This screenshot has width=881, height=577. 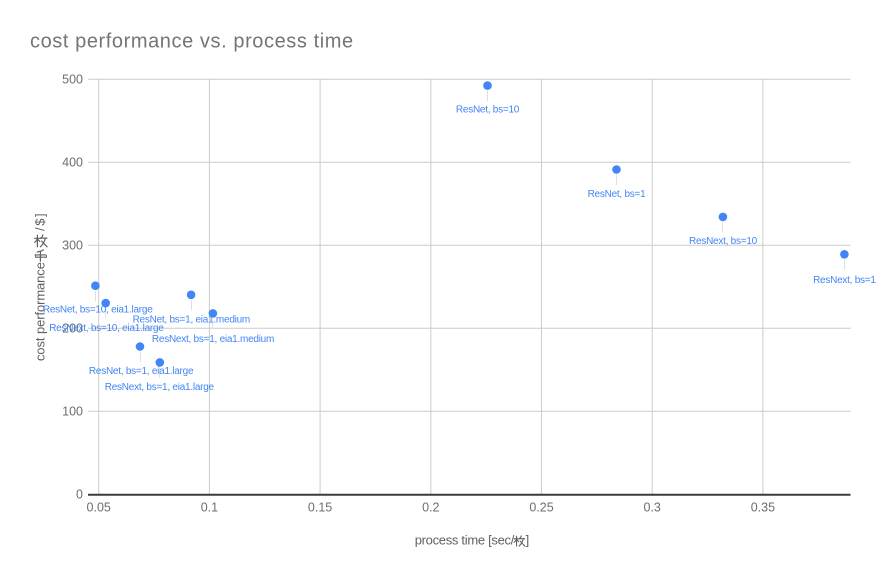 I want to click on svg-text: 0.35, so click(x=763, y=508).